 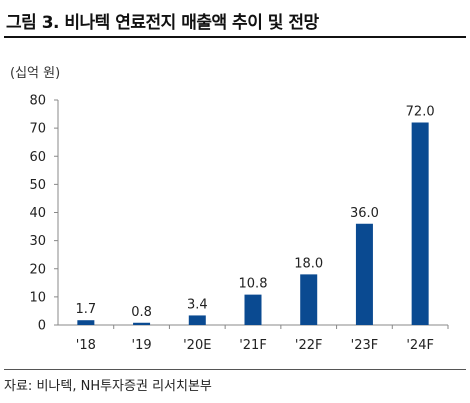 I want to click on x-tick-label: '23F, so click(x=365, y=345).